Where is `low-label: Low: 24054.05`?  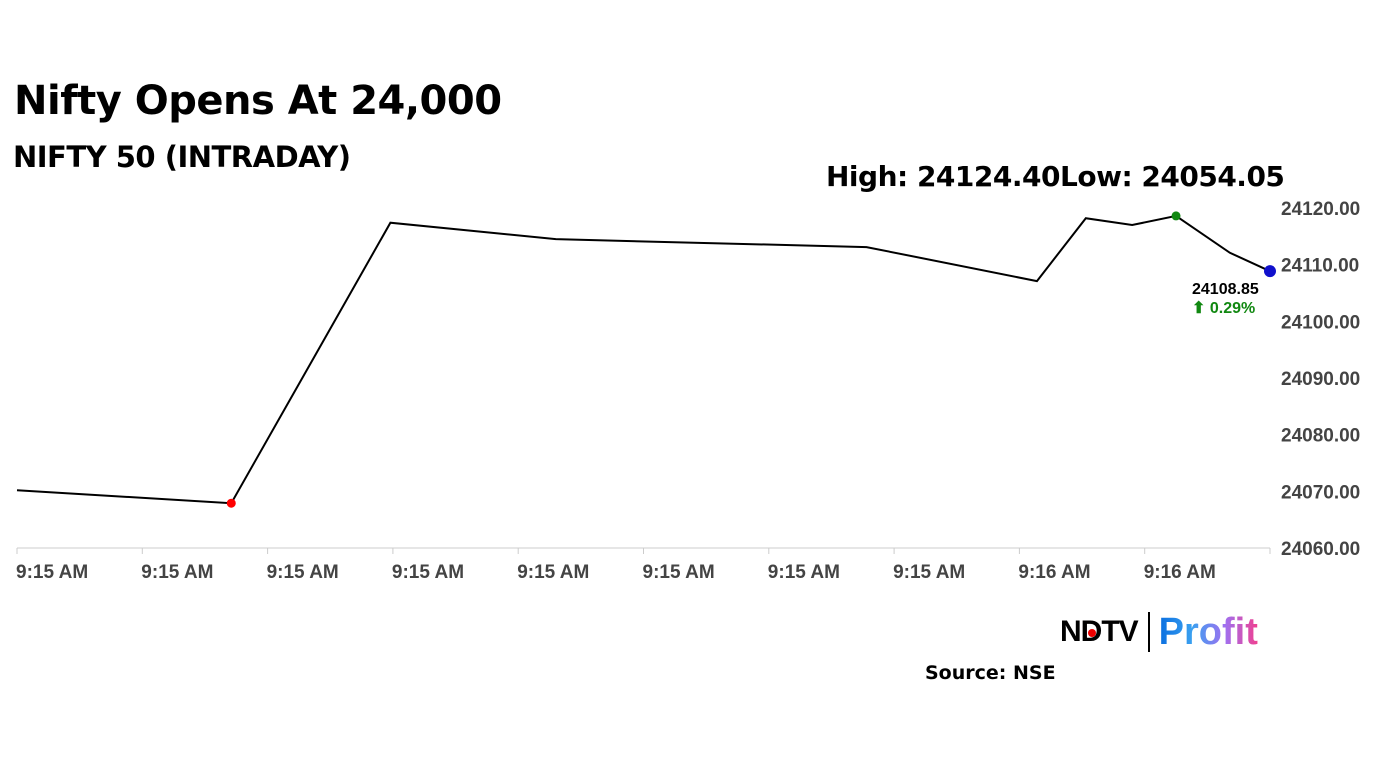 low-label: Low: 24054.05 is located at coordinates (1172, 176).